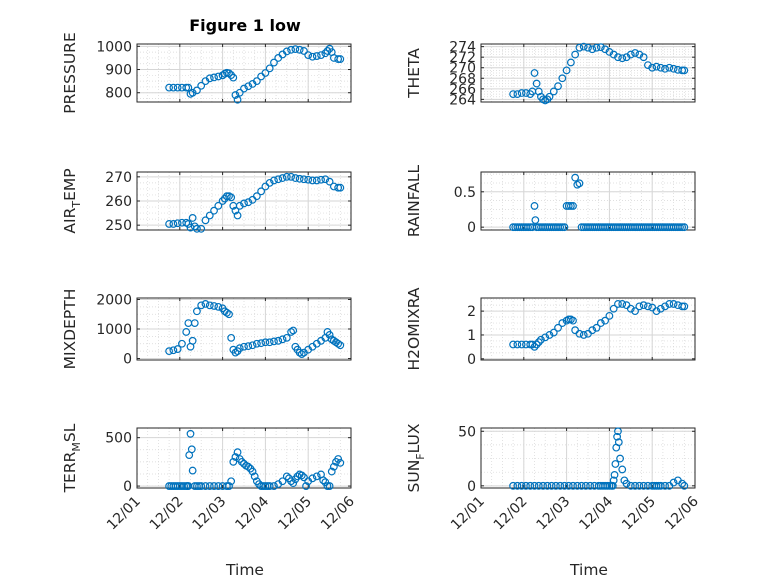 The image size is (778, 583). What do you see at coordinates (471, 228) in the screenshot?
I see `y-tick-label: 0` at bounding box center [471, 228].